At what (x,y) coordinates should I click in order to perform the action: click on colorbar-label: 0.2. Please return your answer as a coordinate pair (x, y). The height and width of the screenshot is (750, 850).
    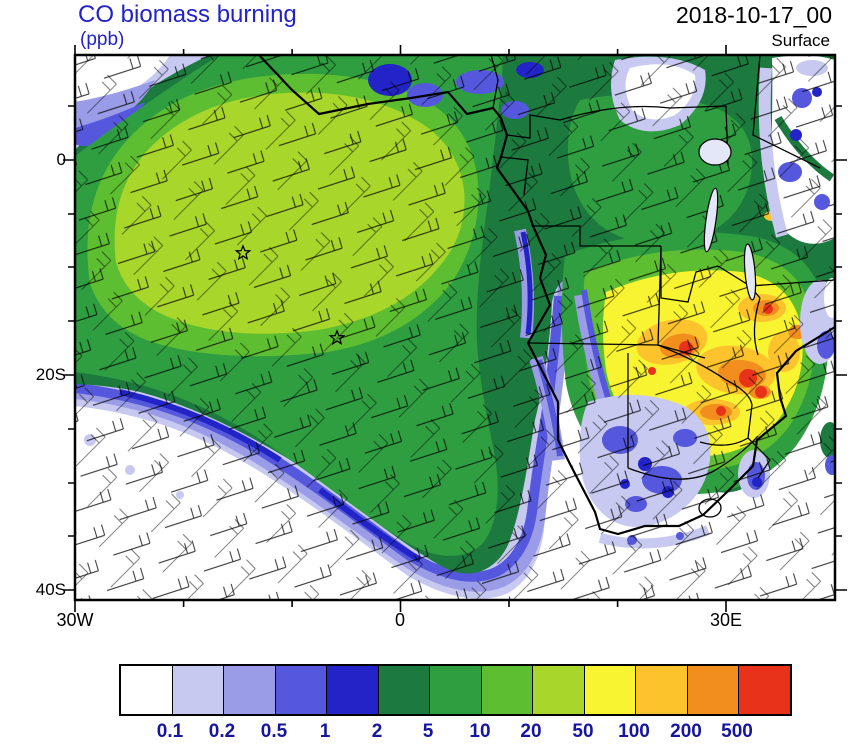
    Looking at the image, I should click on (222, 731).